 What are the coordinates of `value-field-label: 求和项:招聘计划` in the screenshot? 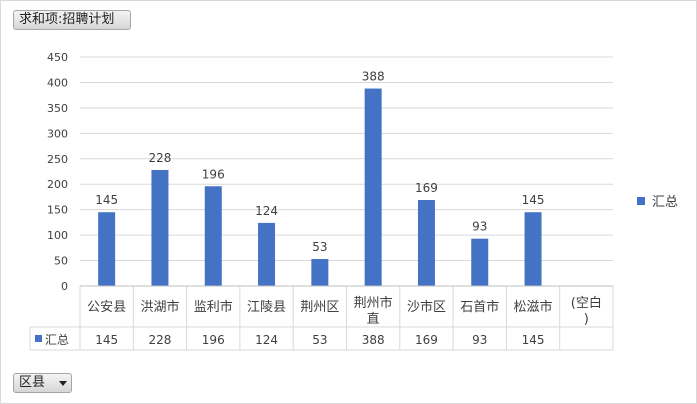 It's located at (67, 19).